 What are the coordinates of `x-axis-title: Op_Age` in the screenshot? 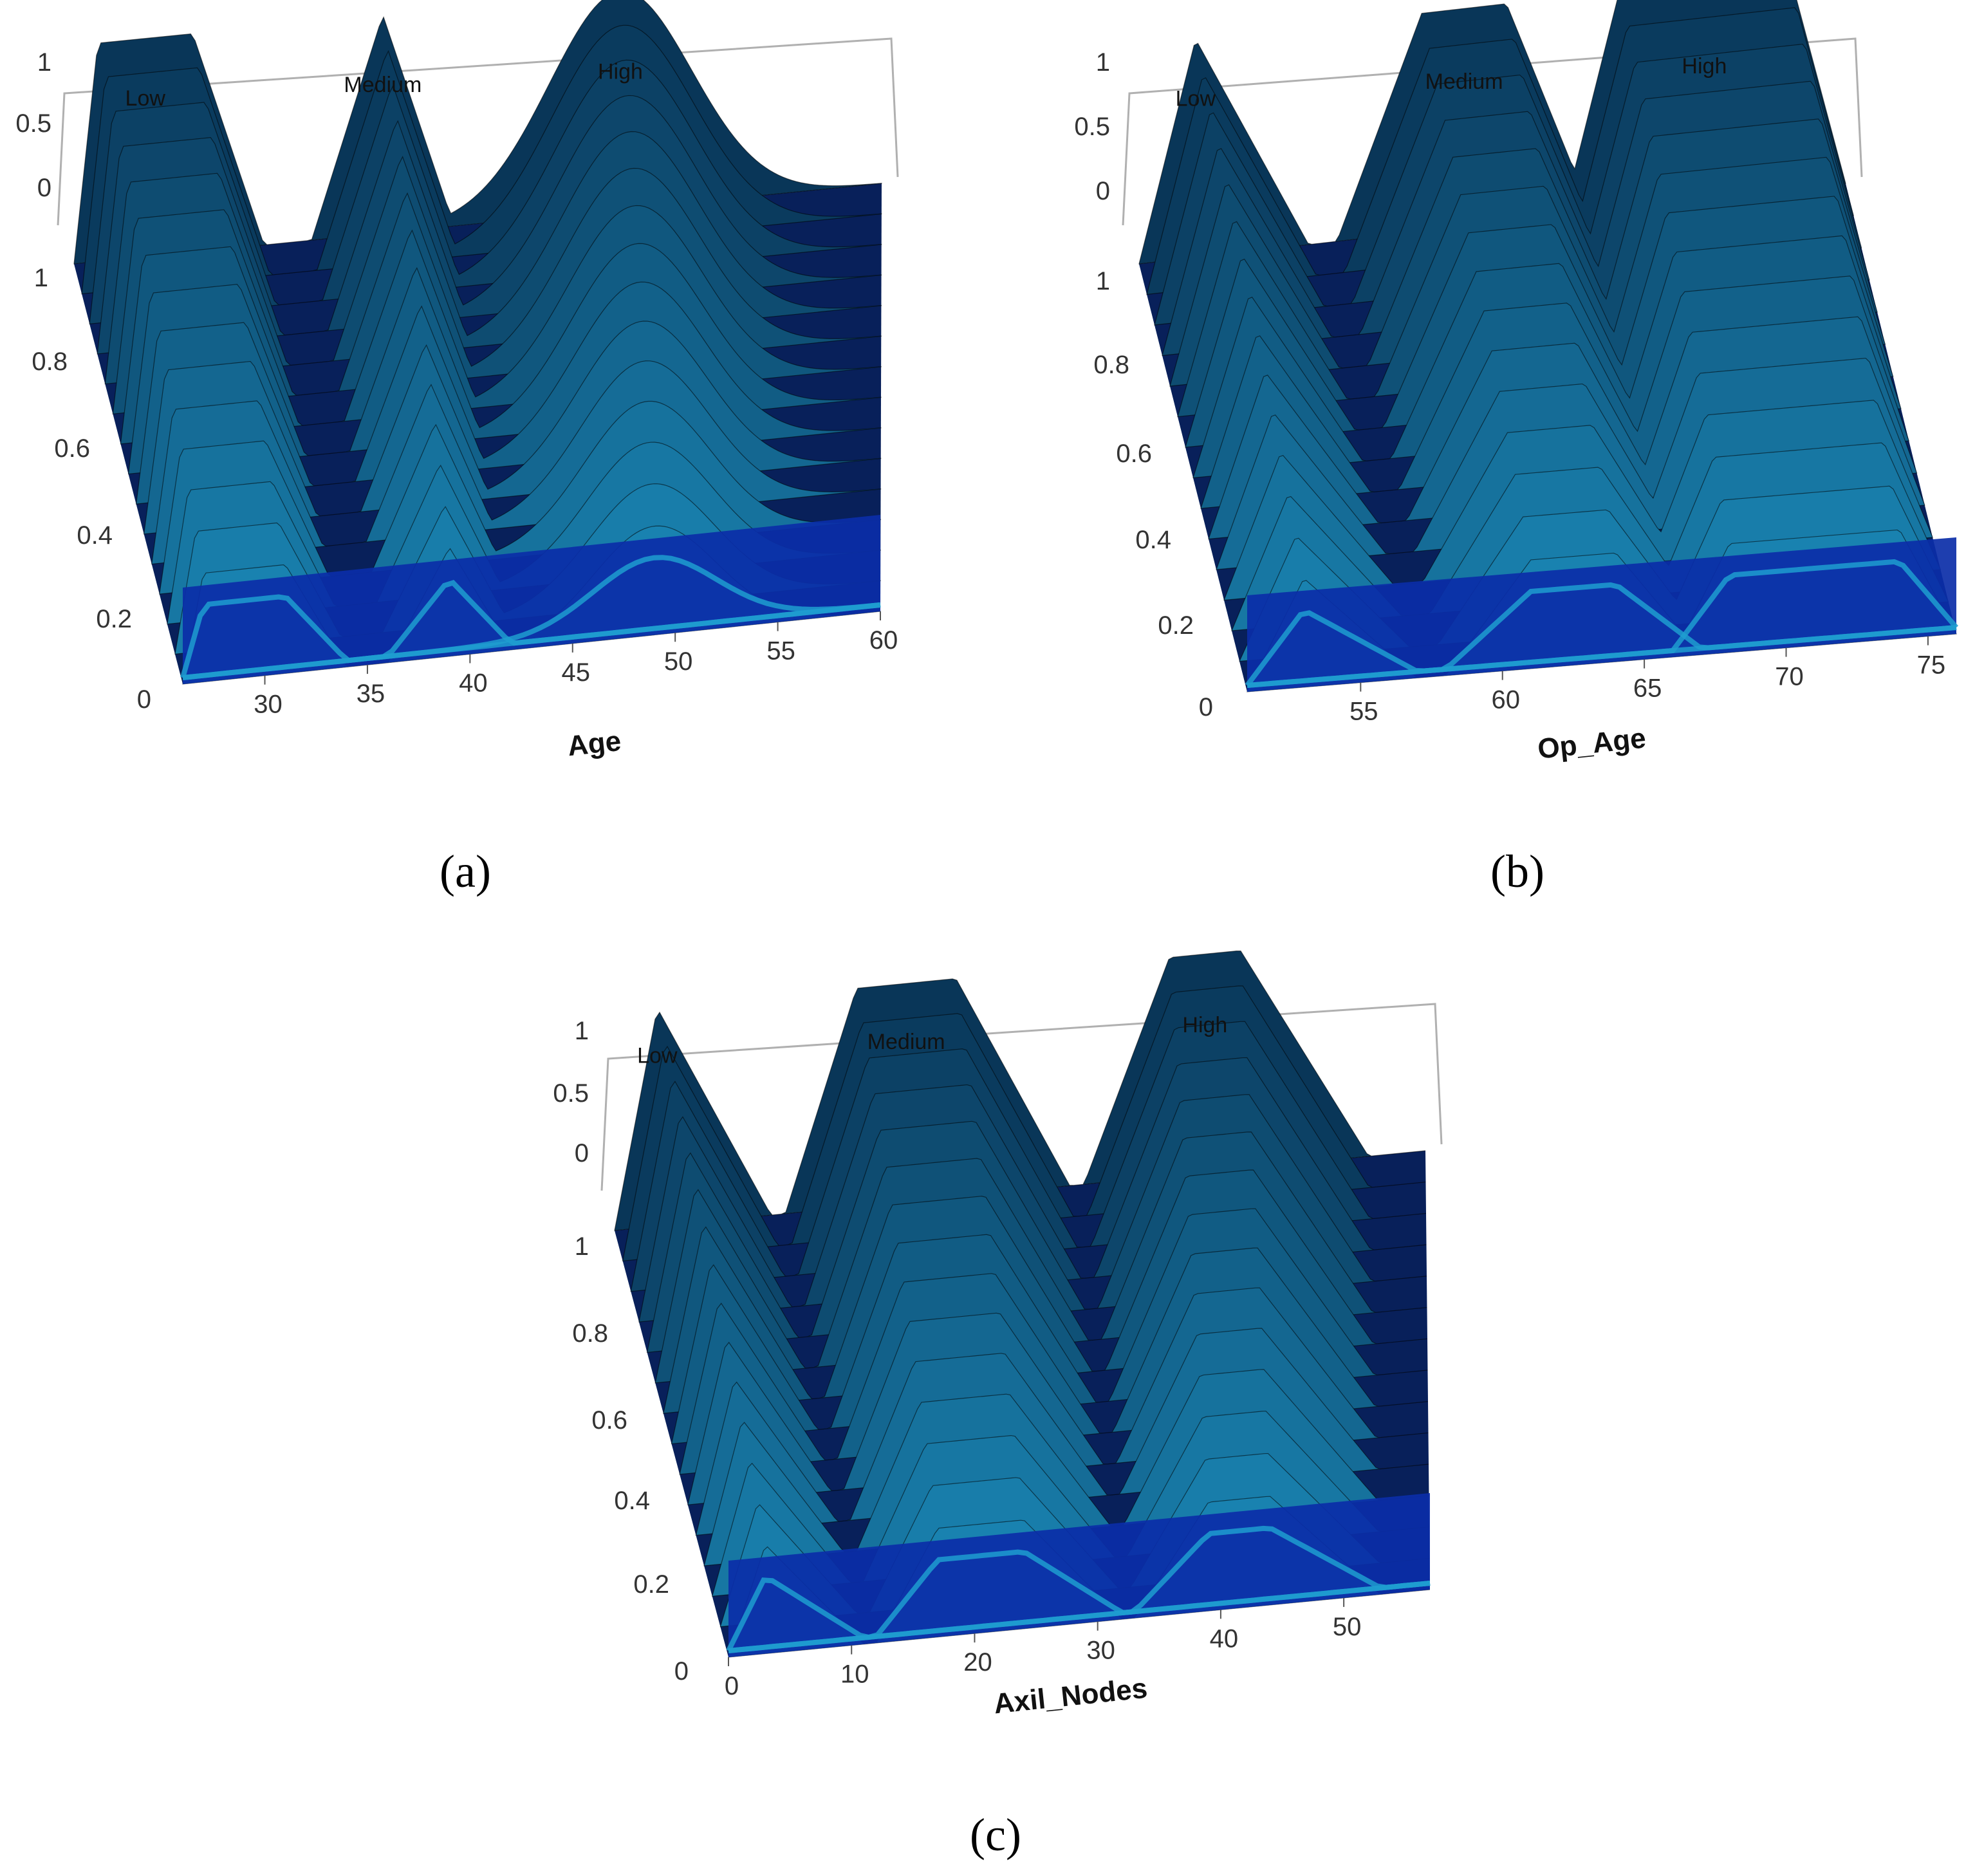 It's located at (1591, 743).